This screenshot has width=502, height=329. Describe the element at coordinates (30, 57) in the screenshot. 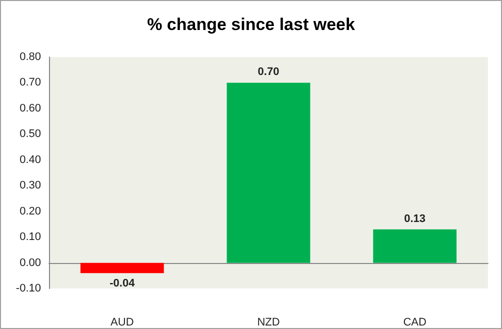

I see `y-tick-label: 0.80` at that location.